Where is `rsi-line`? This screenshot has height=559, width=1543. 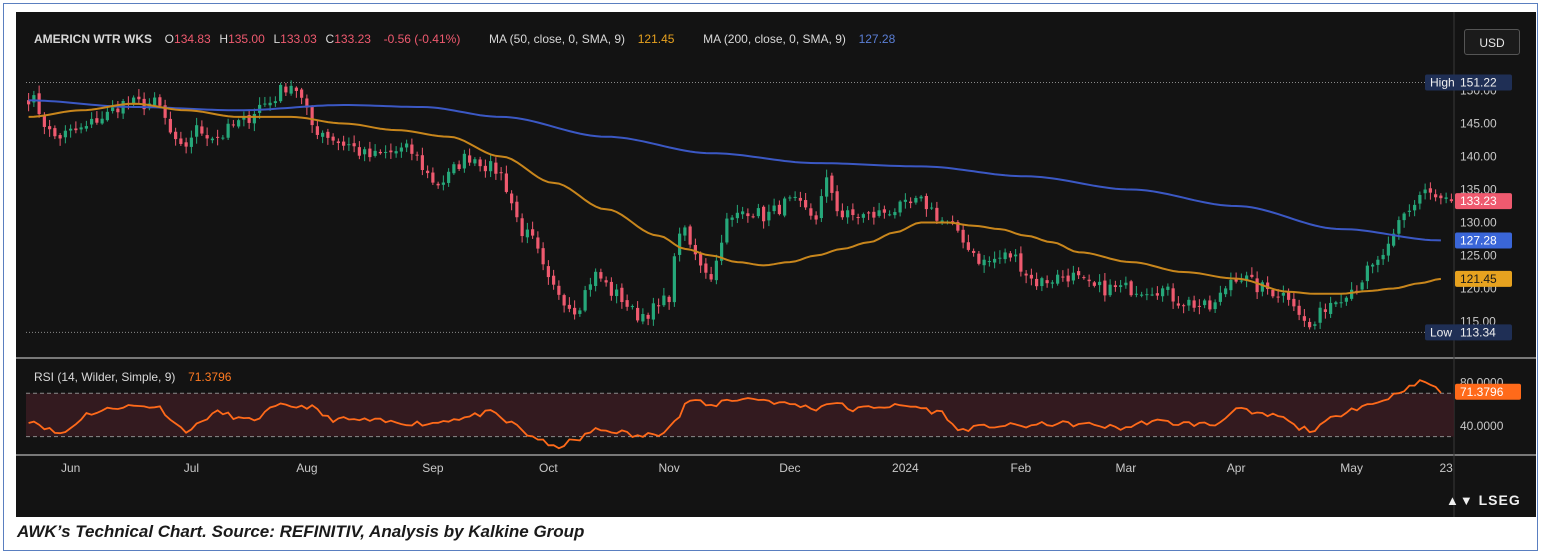
rsi-line is located at coordinates (735, 414).